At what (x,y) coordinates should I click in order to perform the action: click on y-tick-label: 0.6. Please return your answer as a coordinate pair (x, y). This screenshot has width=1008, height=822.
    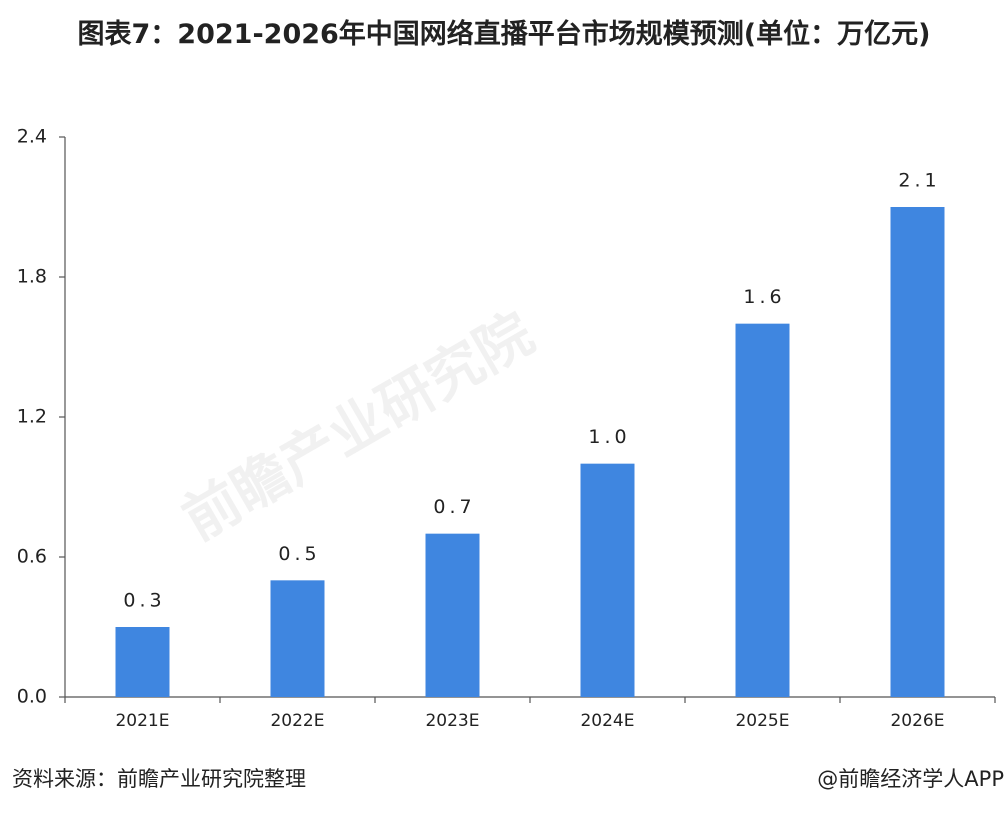
    Looking at the image, I should click on (32, 557).